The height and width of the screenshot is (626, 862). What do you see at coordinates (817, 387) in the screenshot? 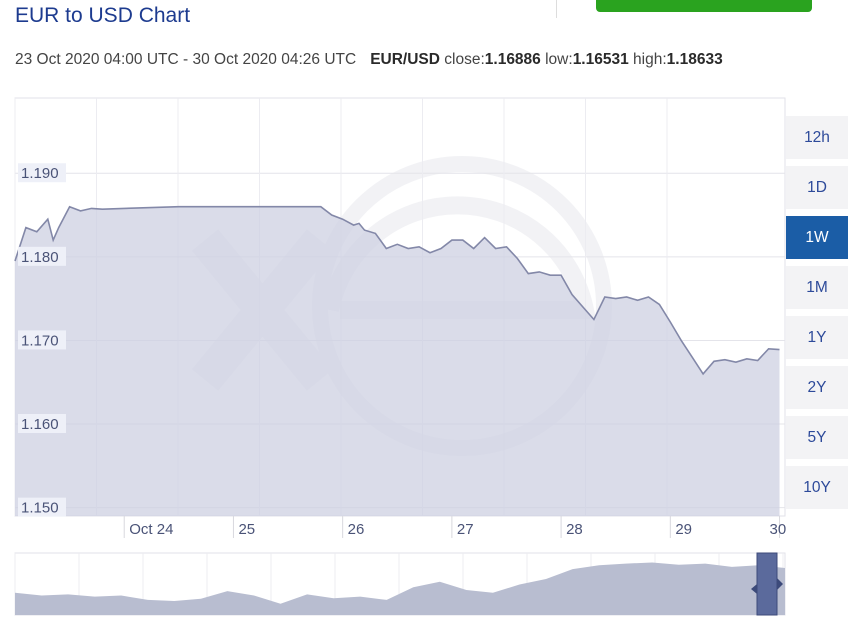
I see `range-button-2y: 2Y` at bounding box center [817, 387].